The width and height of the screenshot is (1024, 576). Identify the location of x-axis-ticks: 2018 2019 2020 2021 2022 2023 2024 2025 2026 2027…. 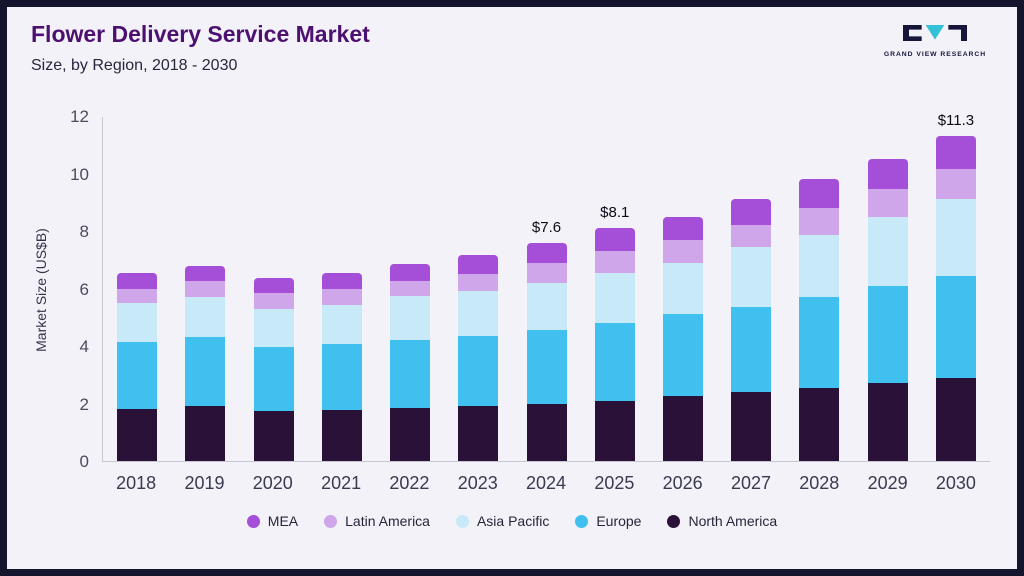
(546, 483).